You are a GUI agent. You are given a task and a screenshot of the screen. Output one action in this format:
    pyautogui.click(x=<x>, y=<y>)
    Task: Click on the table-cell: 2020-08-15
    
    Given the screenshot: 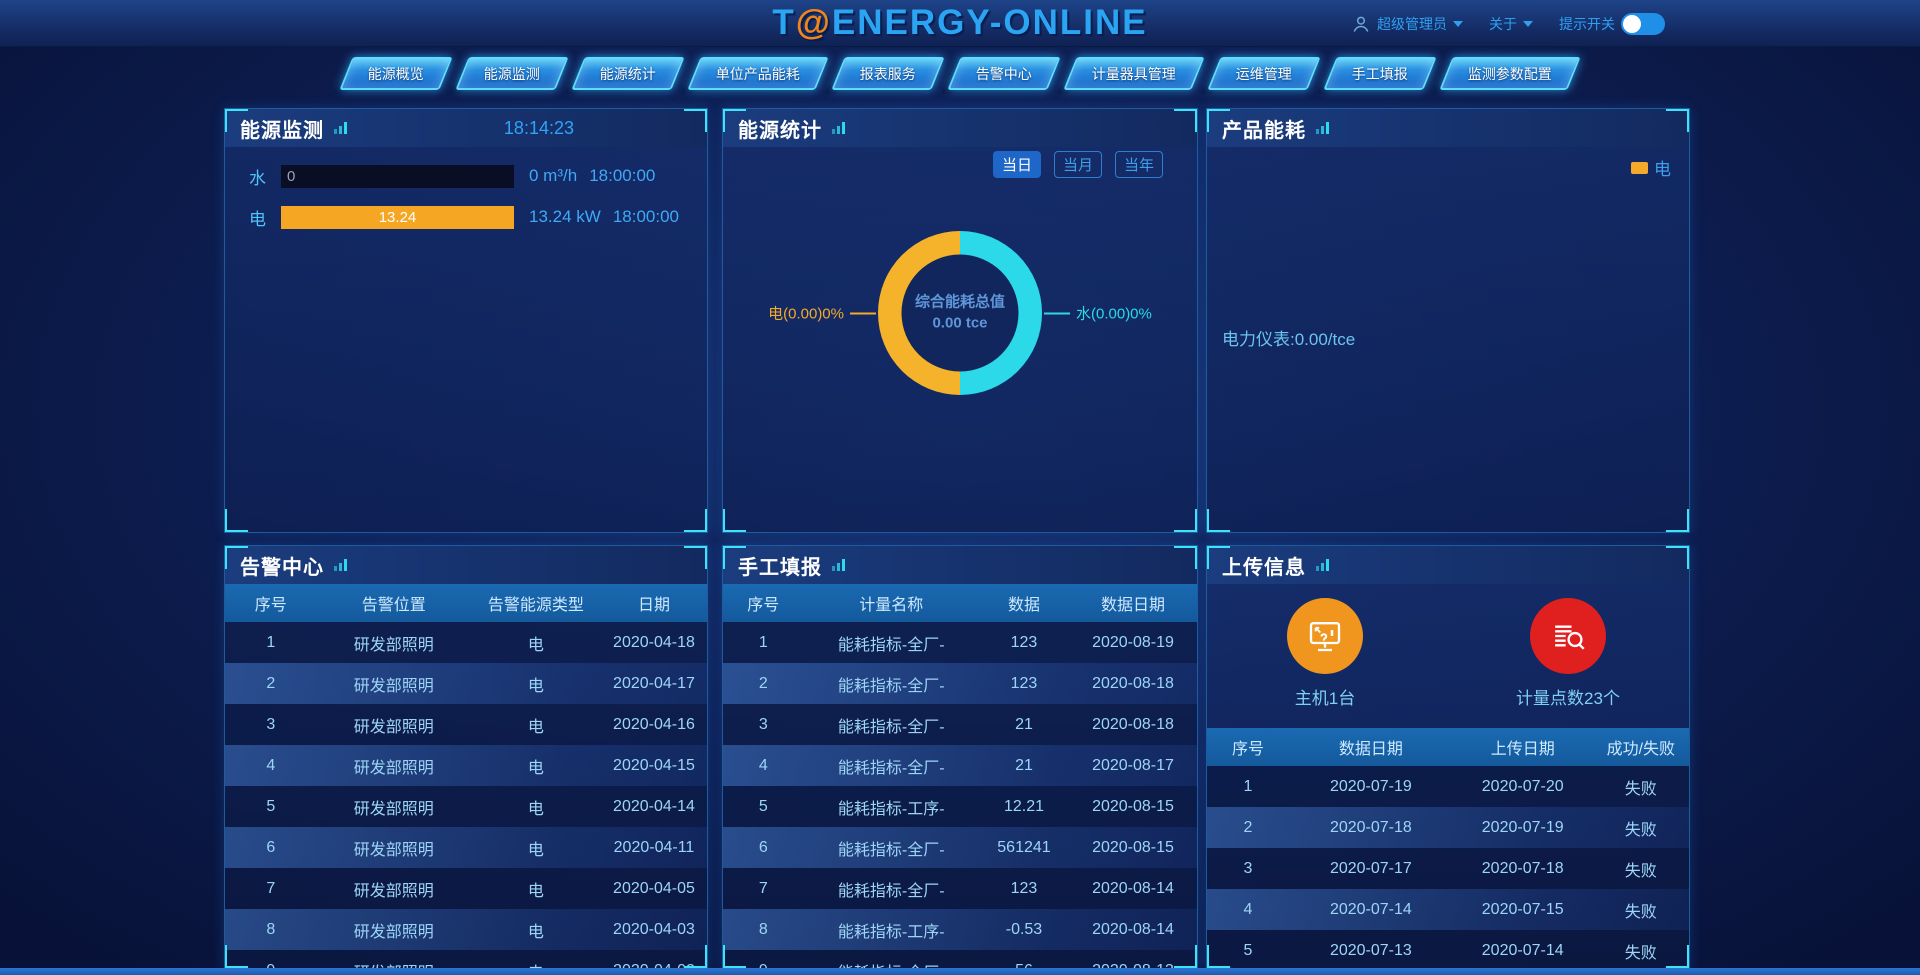 What is the action you would take?
    pyautogui.click(x=1133, y=806)
    